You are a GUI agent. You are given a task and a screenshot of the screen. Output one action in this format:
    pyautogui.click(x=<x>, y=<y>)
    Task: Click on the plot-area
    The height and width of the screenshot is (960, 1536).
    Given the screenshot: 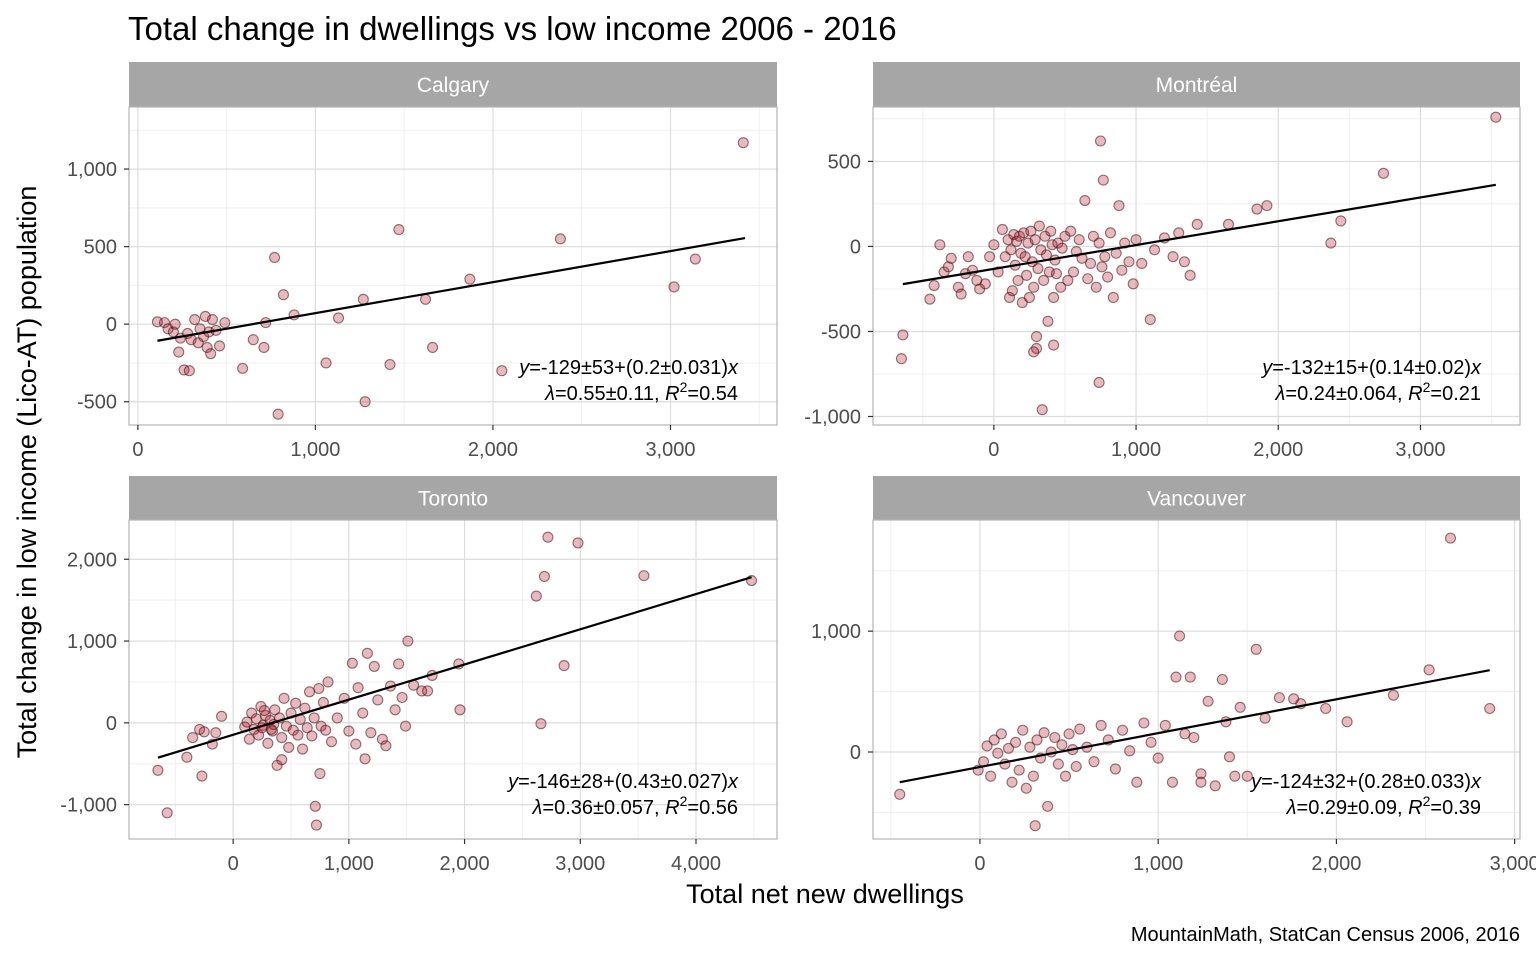 What is the action you would take?
    pyautogui.click(x=453, y=266)
    